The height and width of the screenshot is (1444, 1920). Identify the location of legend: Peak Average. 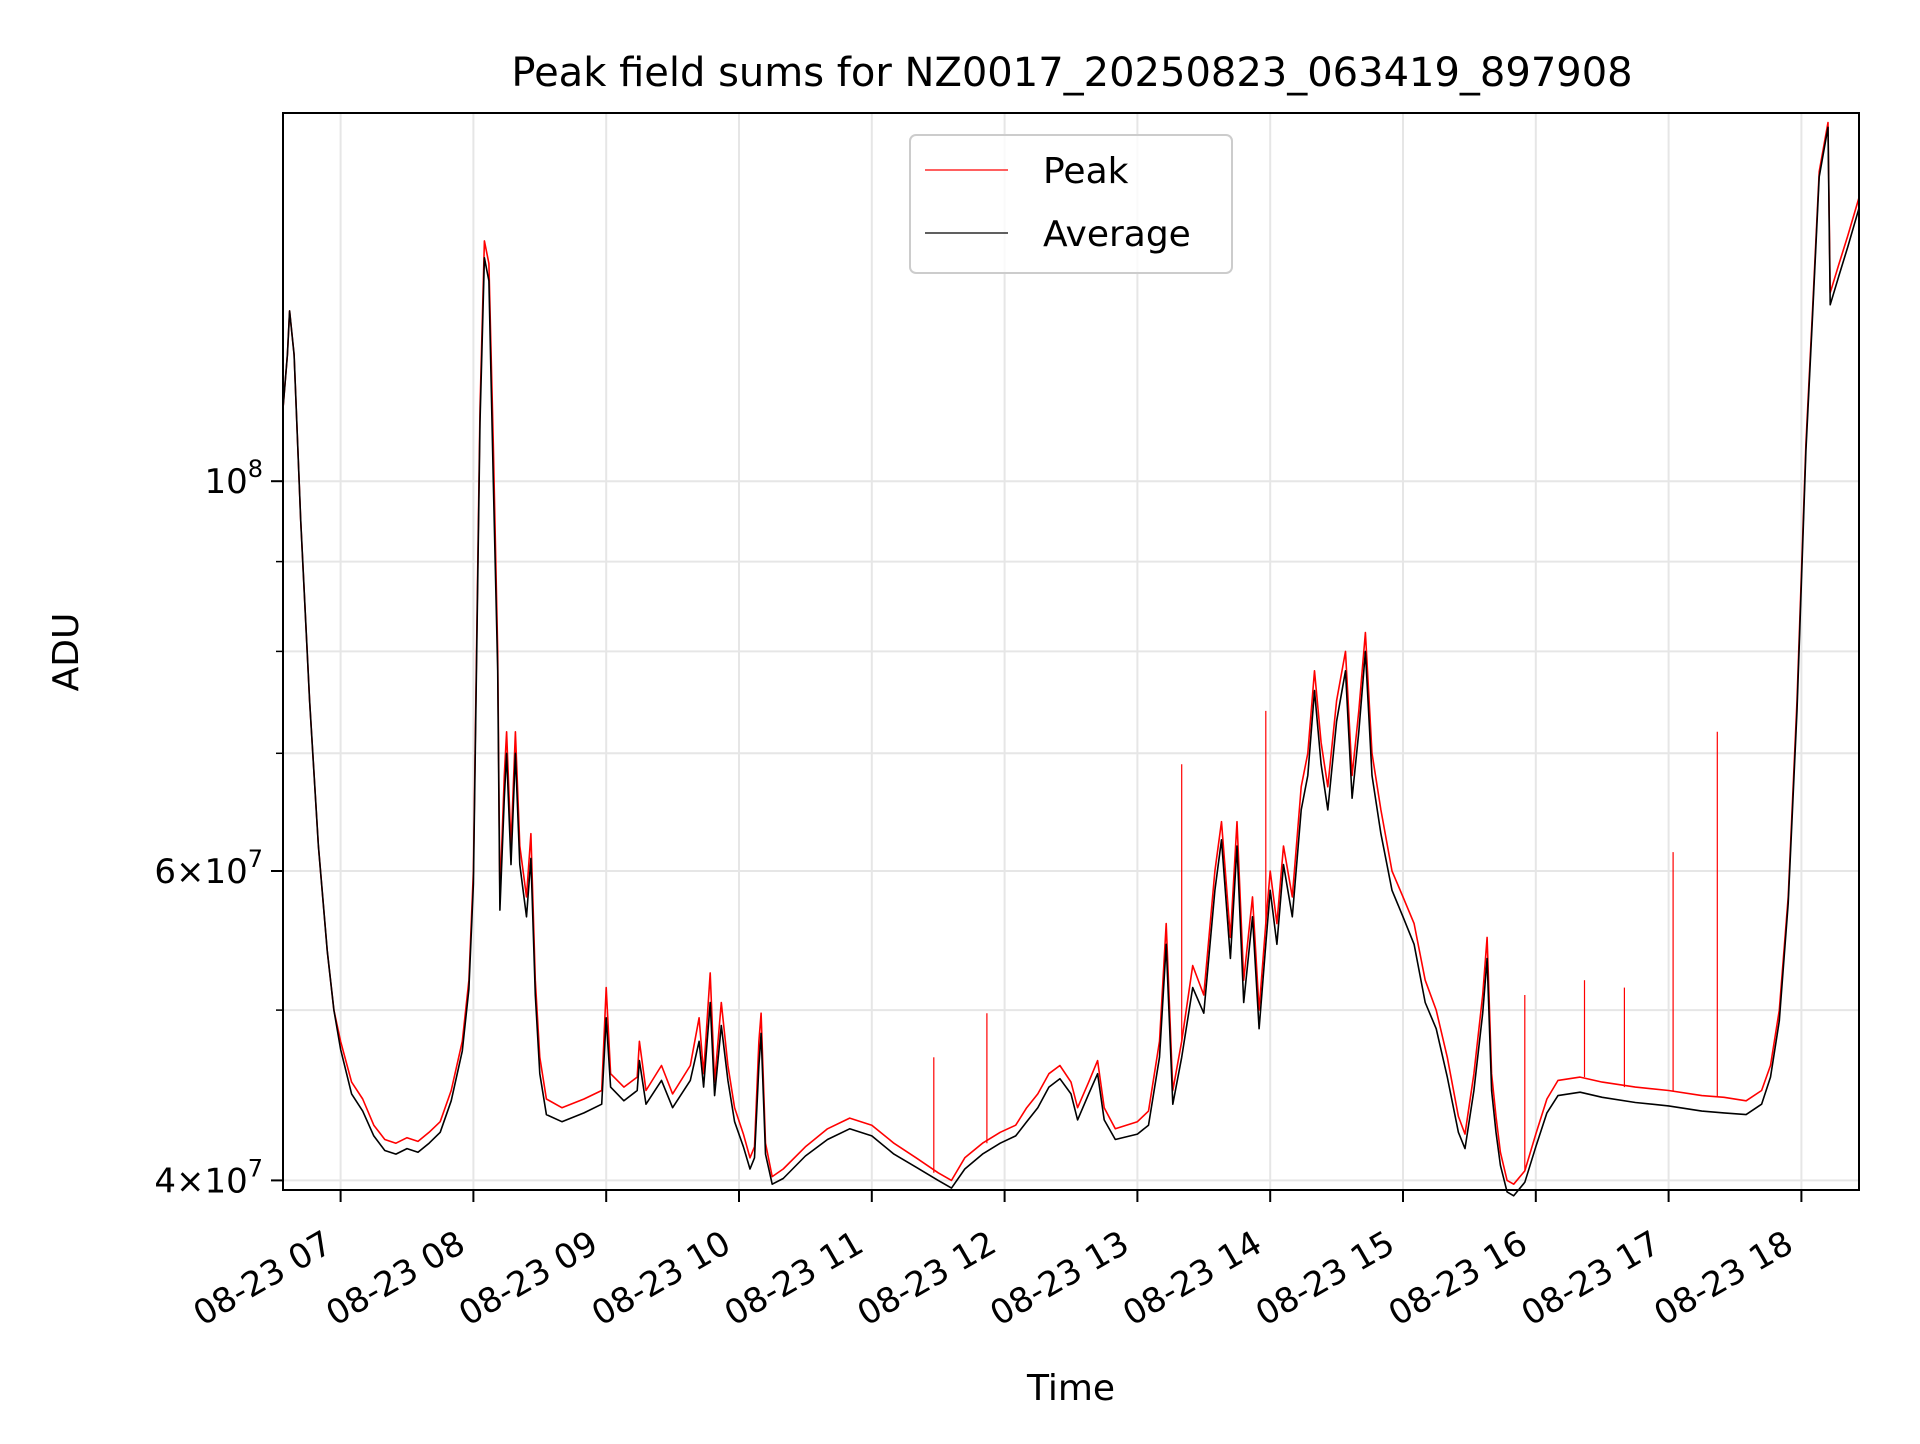
(1071, 204).